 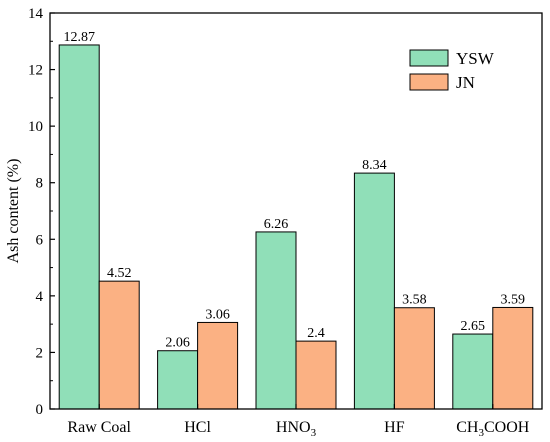 I want to click on x-tick-label-base: CH, so click(x=467, y=427).